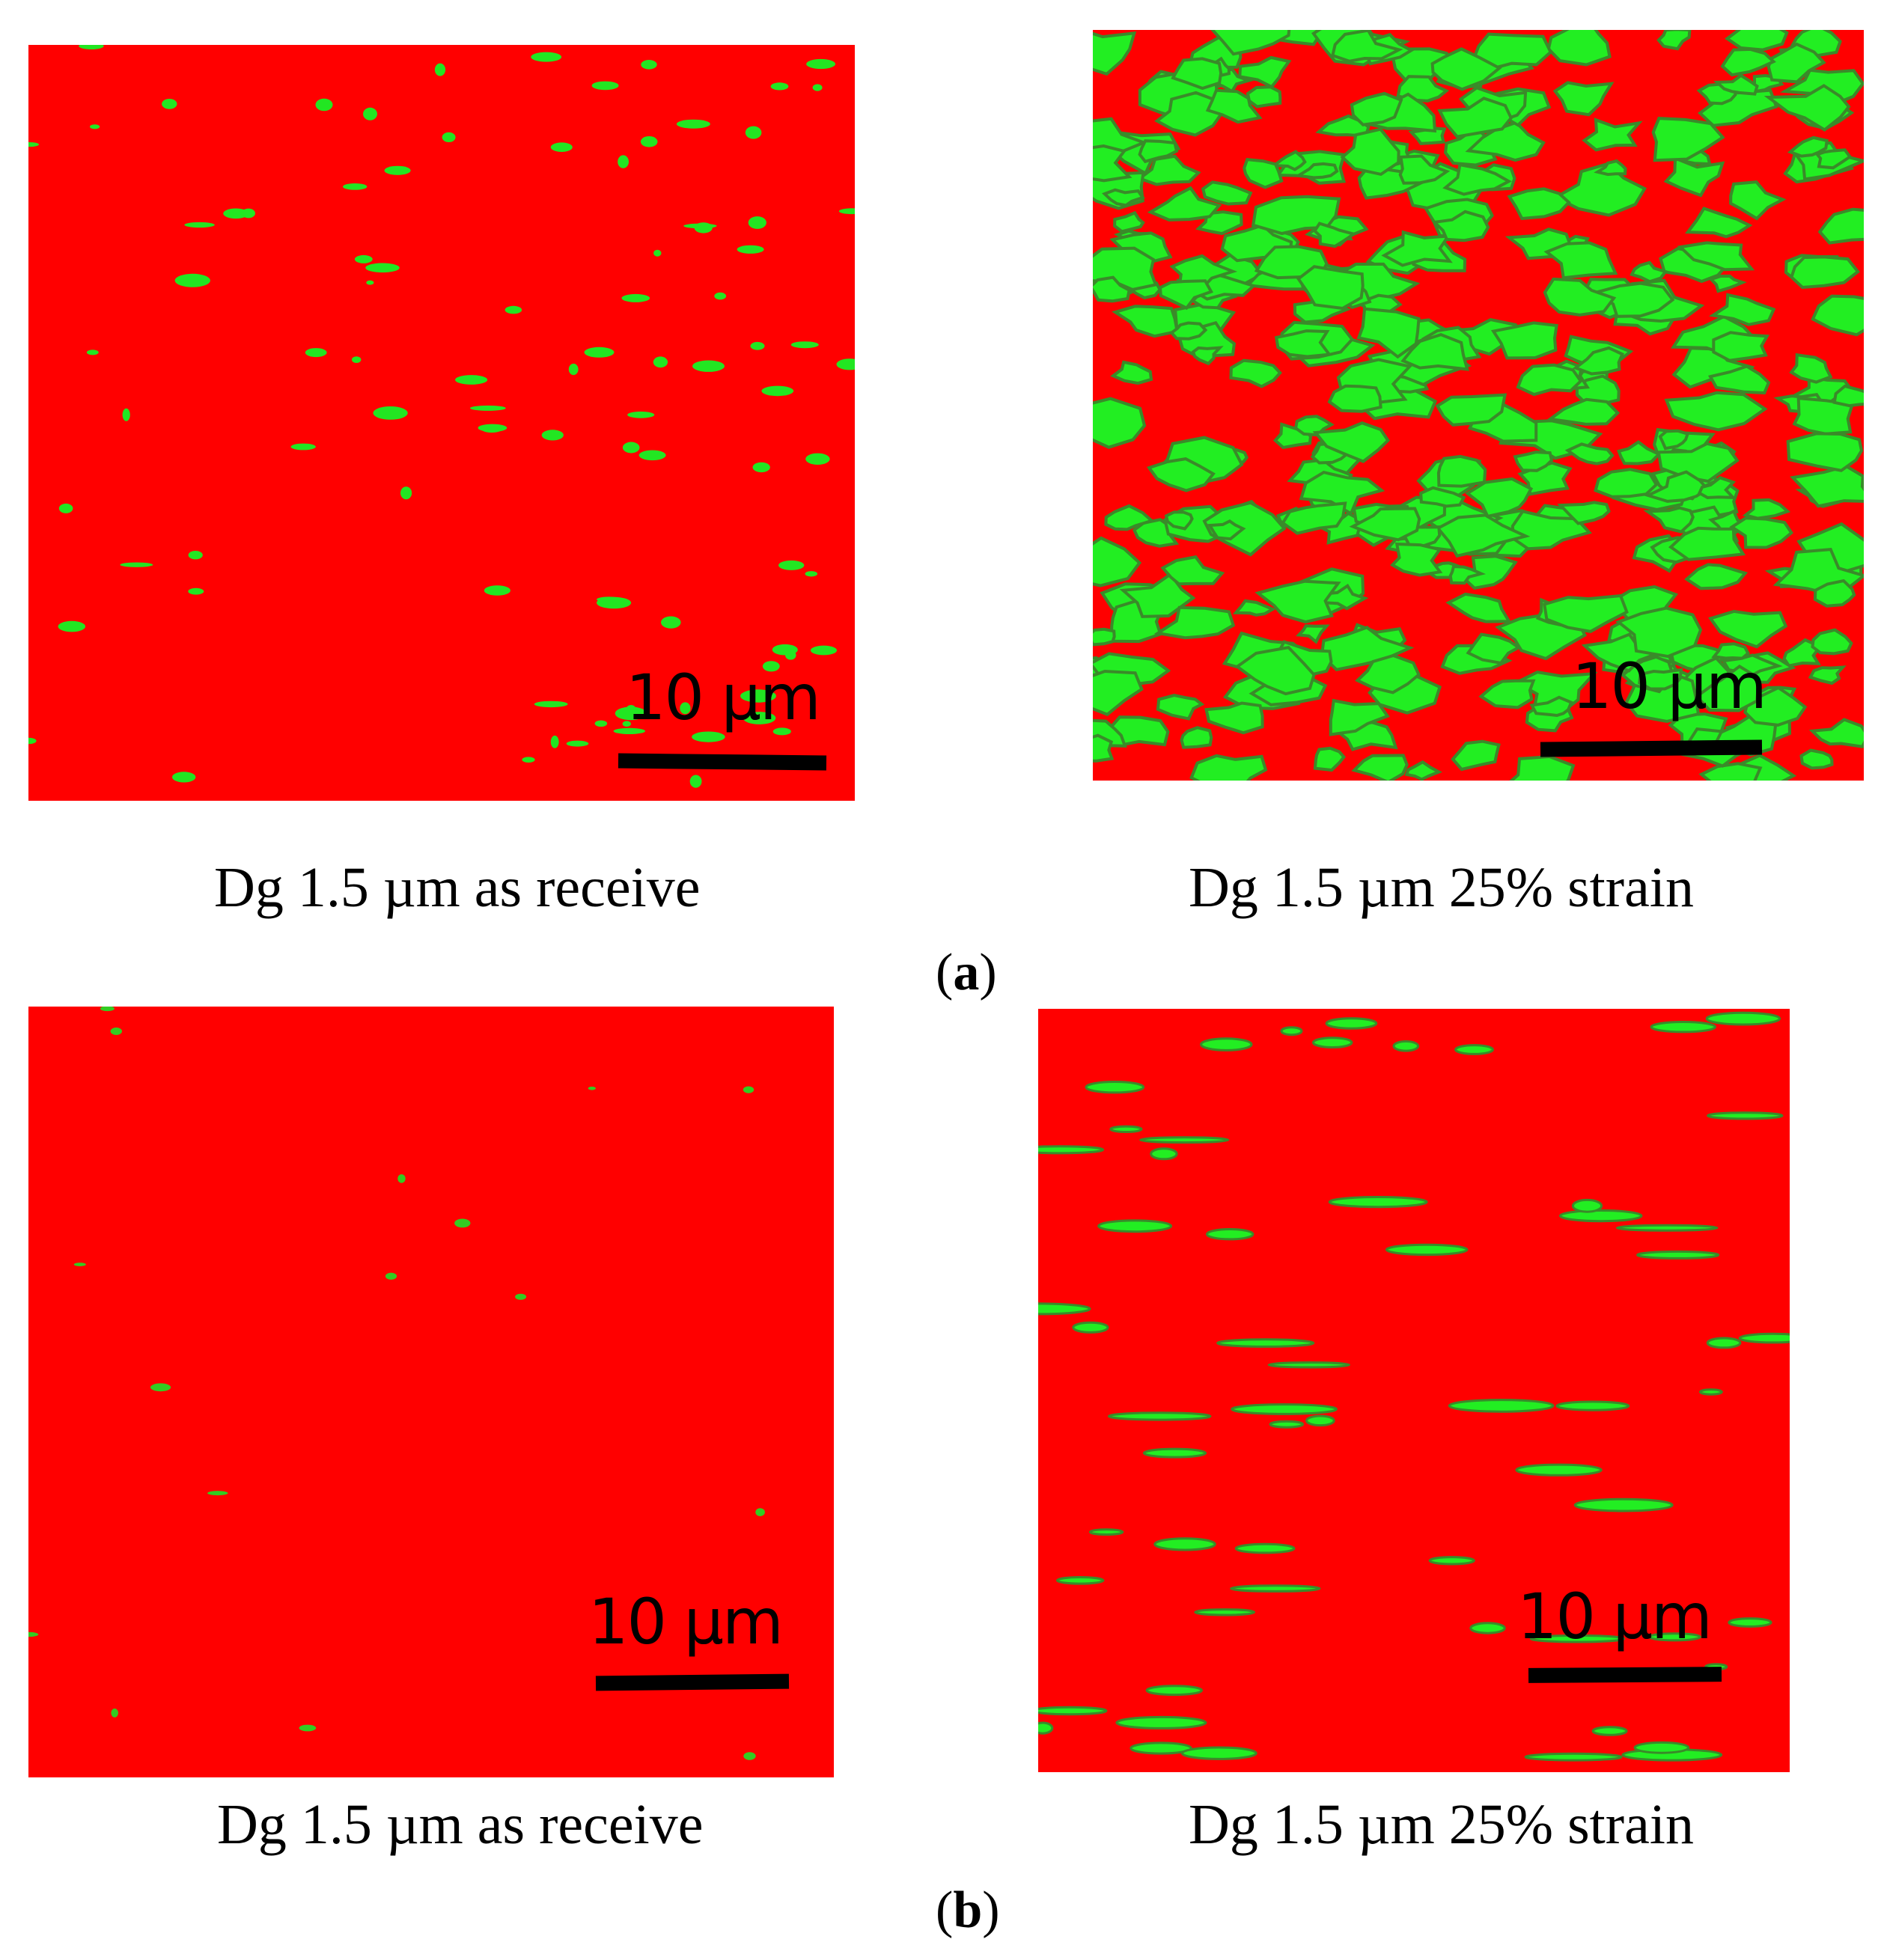 This screenshot has width=1884, height=1960. What do you see at coordinates (723, 697) in the screenshot?
I see `scale-bar-label: 10 µm` at bounding box center [723, 697].